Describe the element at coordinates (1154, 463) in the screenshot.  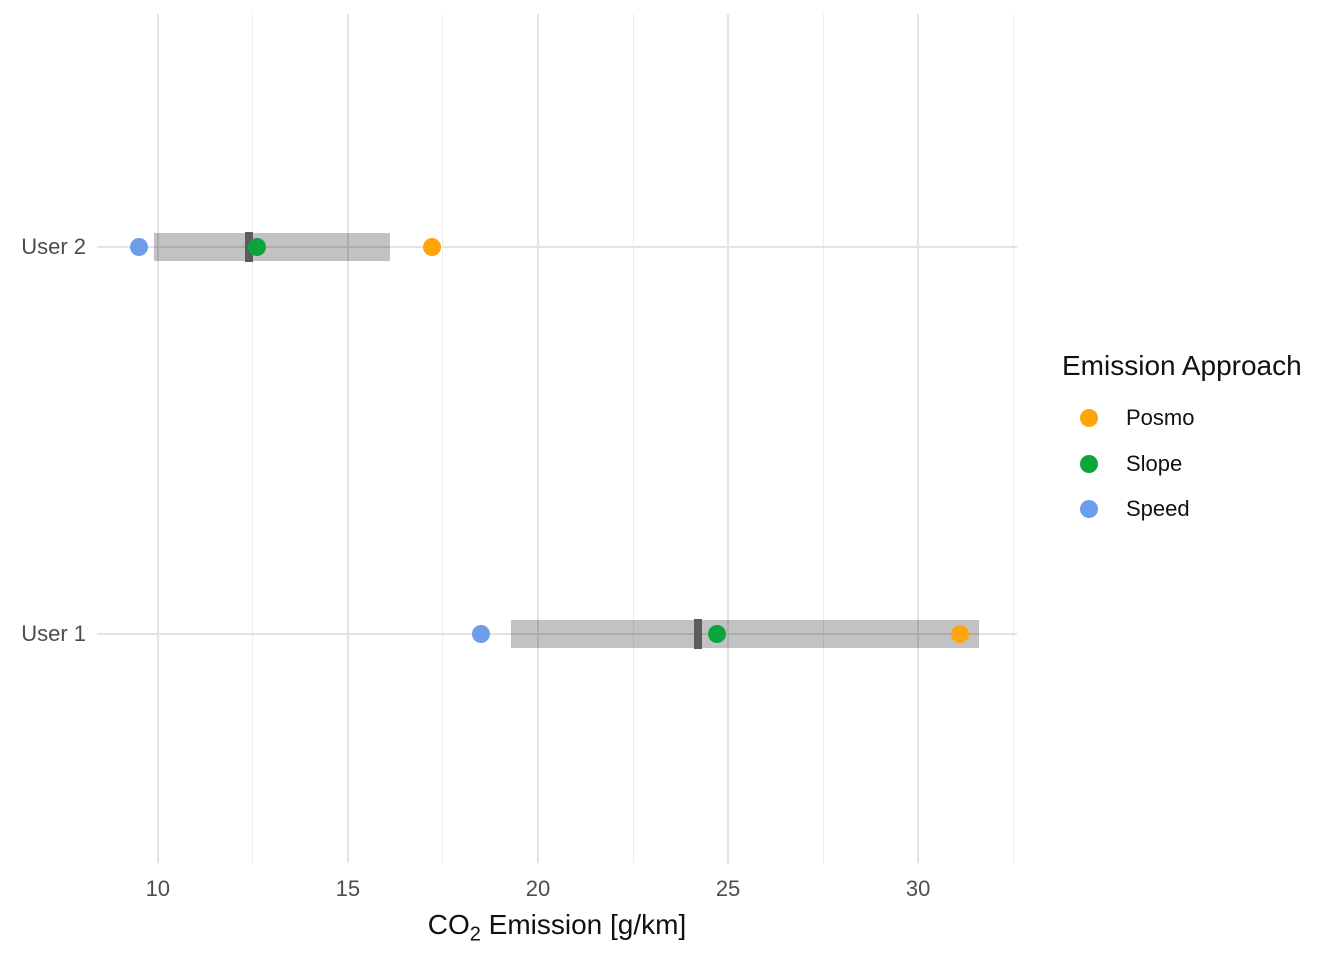
I see `legend-label-slope: Slope` at that location.